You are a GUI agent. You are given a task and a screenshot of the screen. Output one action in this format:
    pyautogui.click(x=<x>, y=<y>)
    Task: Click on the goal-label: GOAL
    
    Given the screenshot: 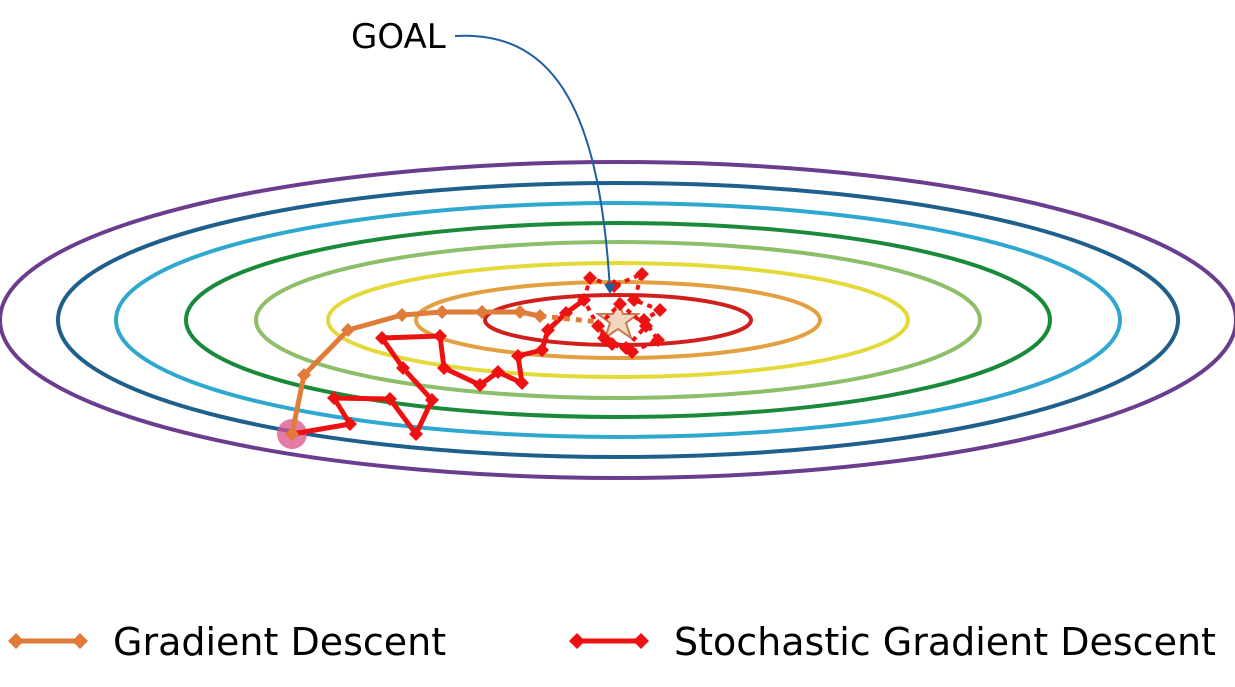 What is the action you would take?
    pyautogui.click(x=398, y=37)
    